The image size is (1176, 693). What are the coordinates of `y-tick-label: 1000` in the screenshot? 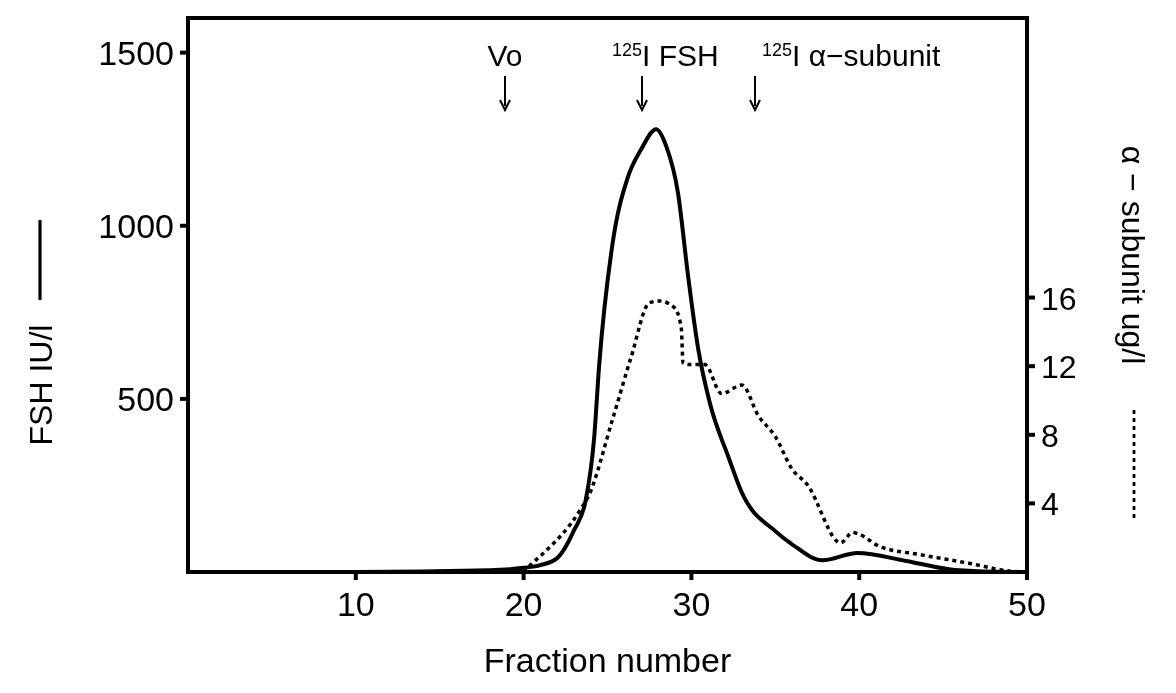 It's located at (136, 225).